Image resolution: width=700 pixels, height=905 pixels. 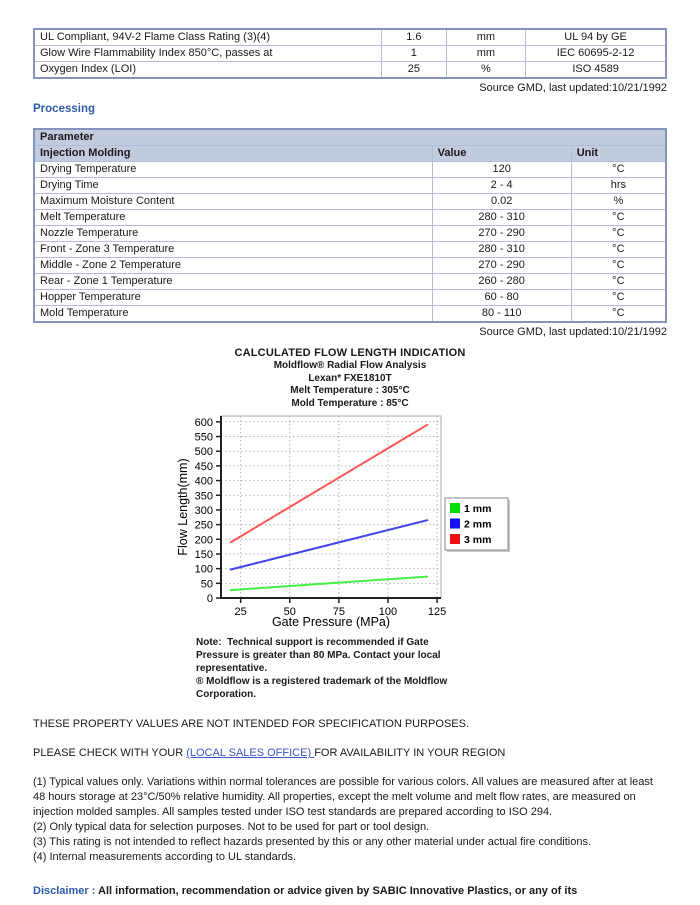 I want to click on local-sales-office-link: (LOCAL SALES OFFICE), so click(x=250, y=753).